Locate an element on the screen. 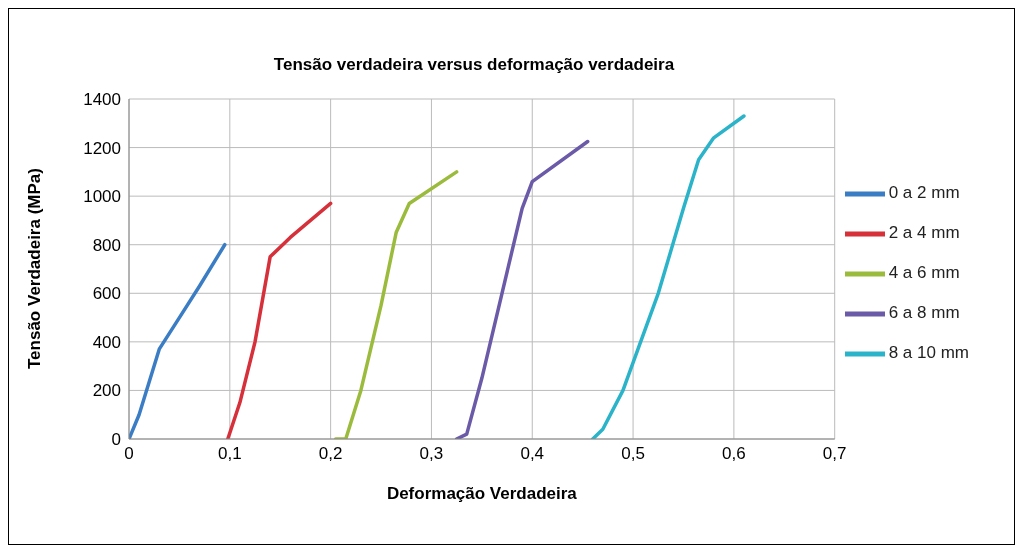 The height and width of the screenshot is (551, 1023). x-tick-label: 0,5 is located at coordinates (633, 454).